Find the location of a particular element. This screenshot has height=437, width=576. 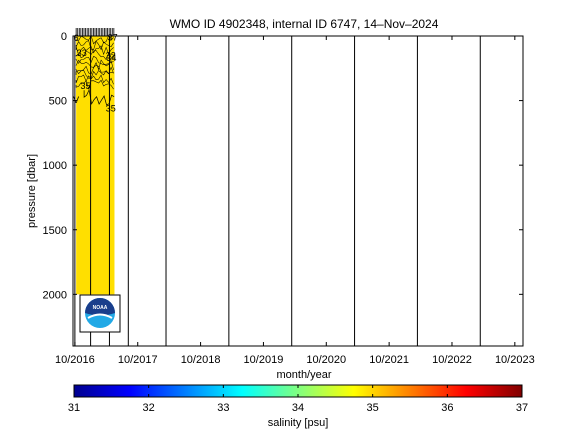

contour-label: 37 is located at coordinates (113, 38).